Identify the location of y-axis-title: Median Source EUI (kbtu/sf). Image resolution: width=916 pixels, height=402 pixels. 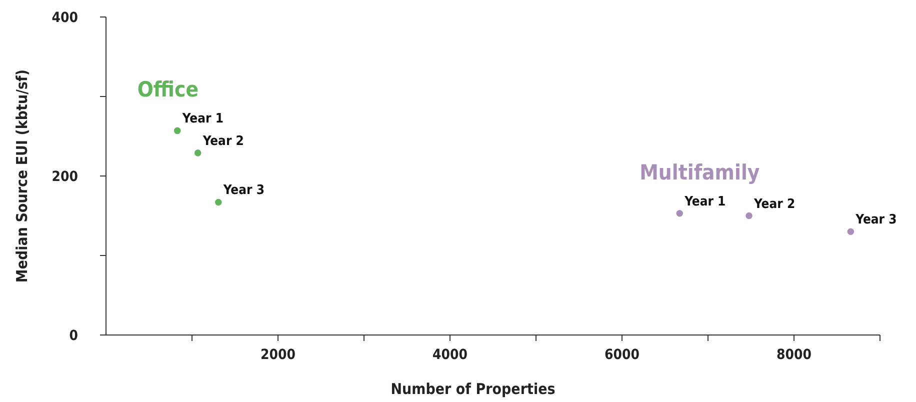
(22, 176).